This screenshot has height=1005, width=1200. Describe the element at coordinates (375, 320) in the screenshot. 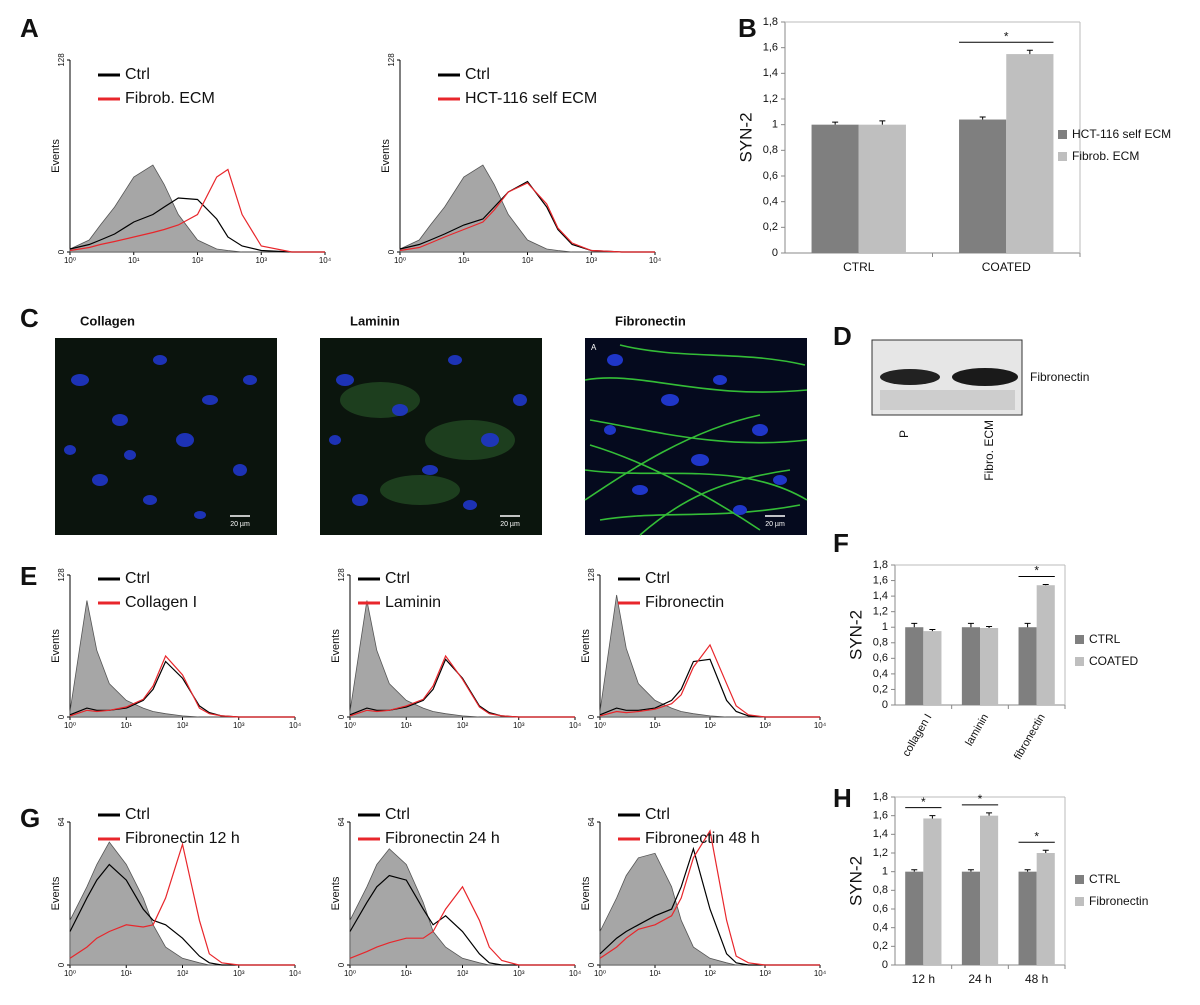

I see `image-title: Laminin` at that location.